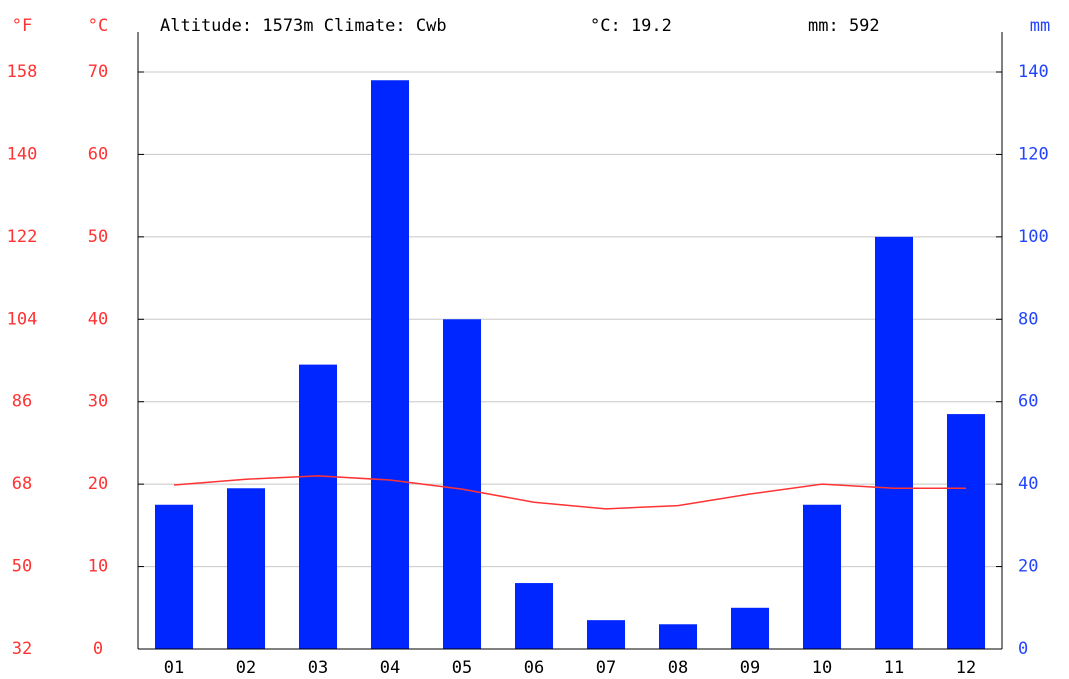 This screenshot has width=1069, height=679. Describe the element at coordinates (1028, 402) in the screenshot. I see `y2-tick-label: 60` at that location.